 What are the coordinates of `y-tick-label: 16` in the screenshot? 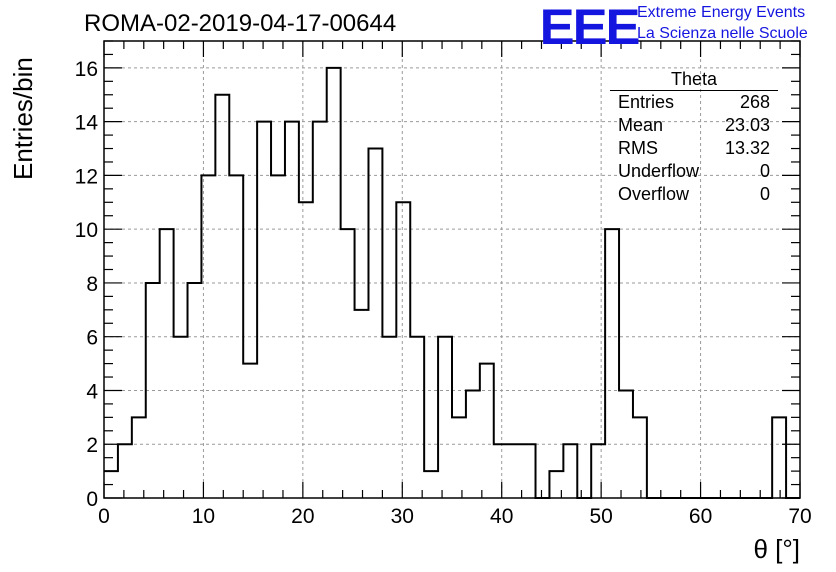 It's located at (86, 69).